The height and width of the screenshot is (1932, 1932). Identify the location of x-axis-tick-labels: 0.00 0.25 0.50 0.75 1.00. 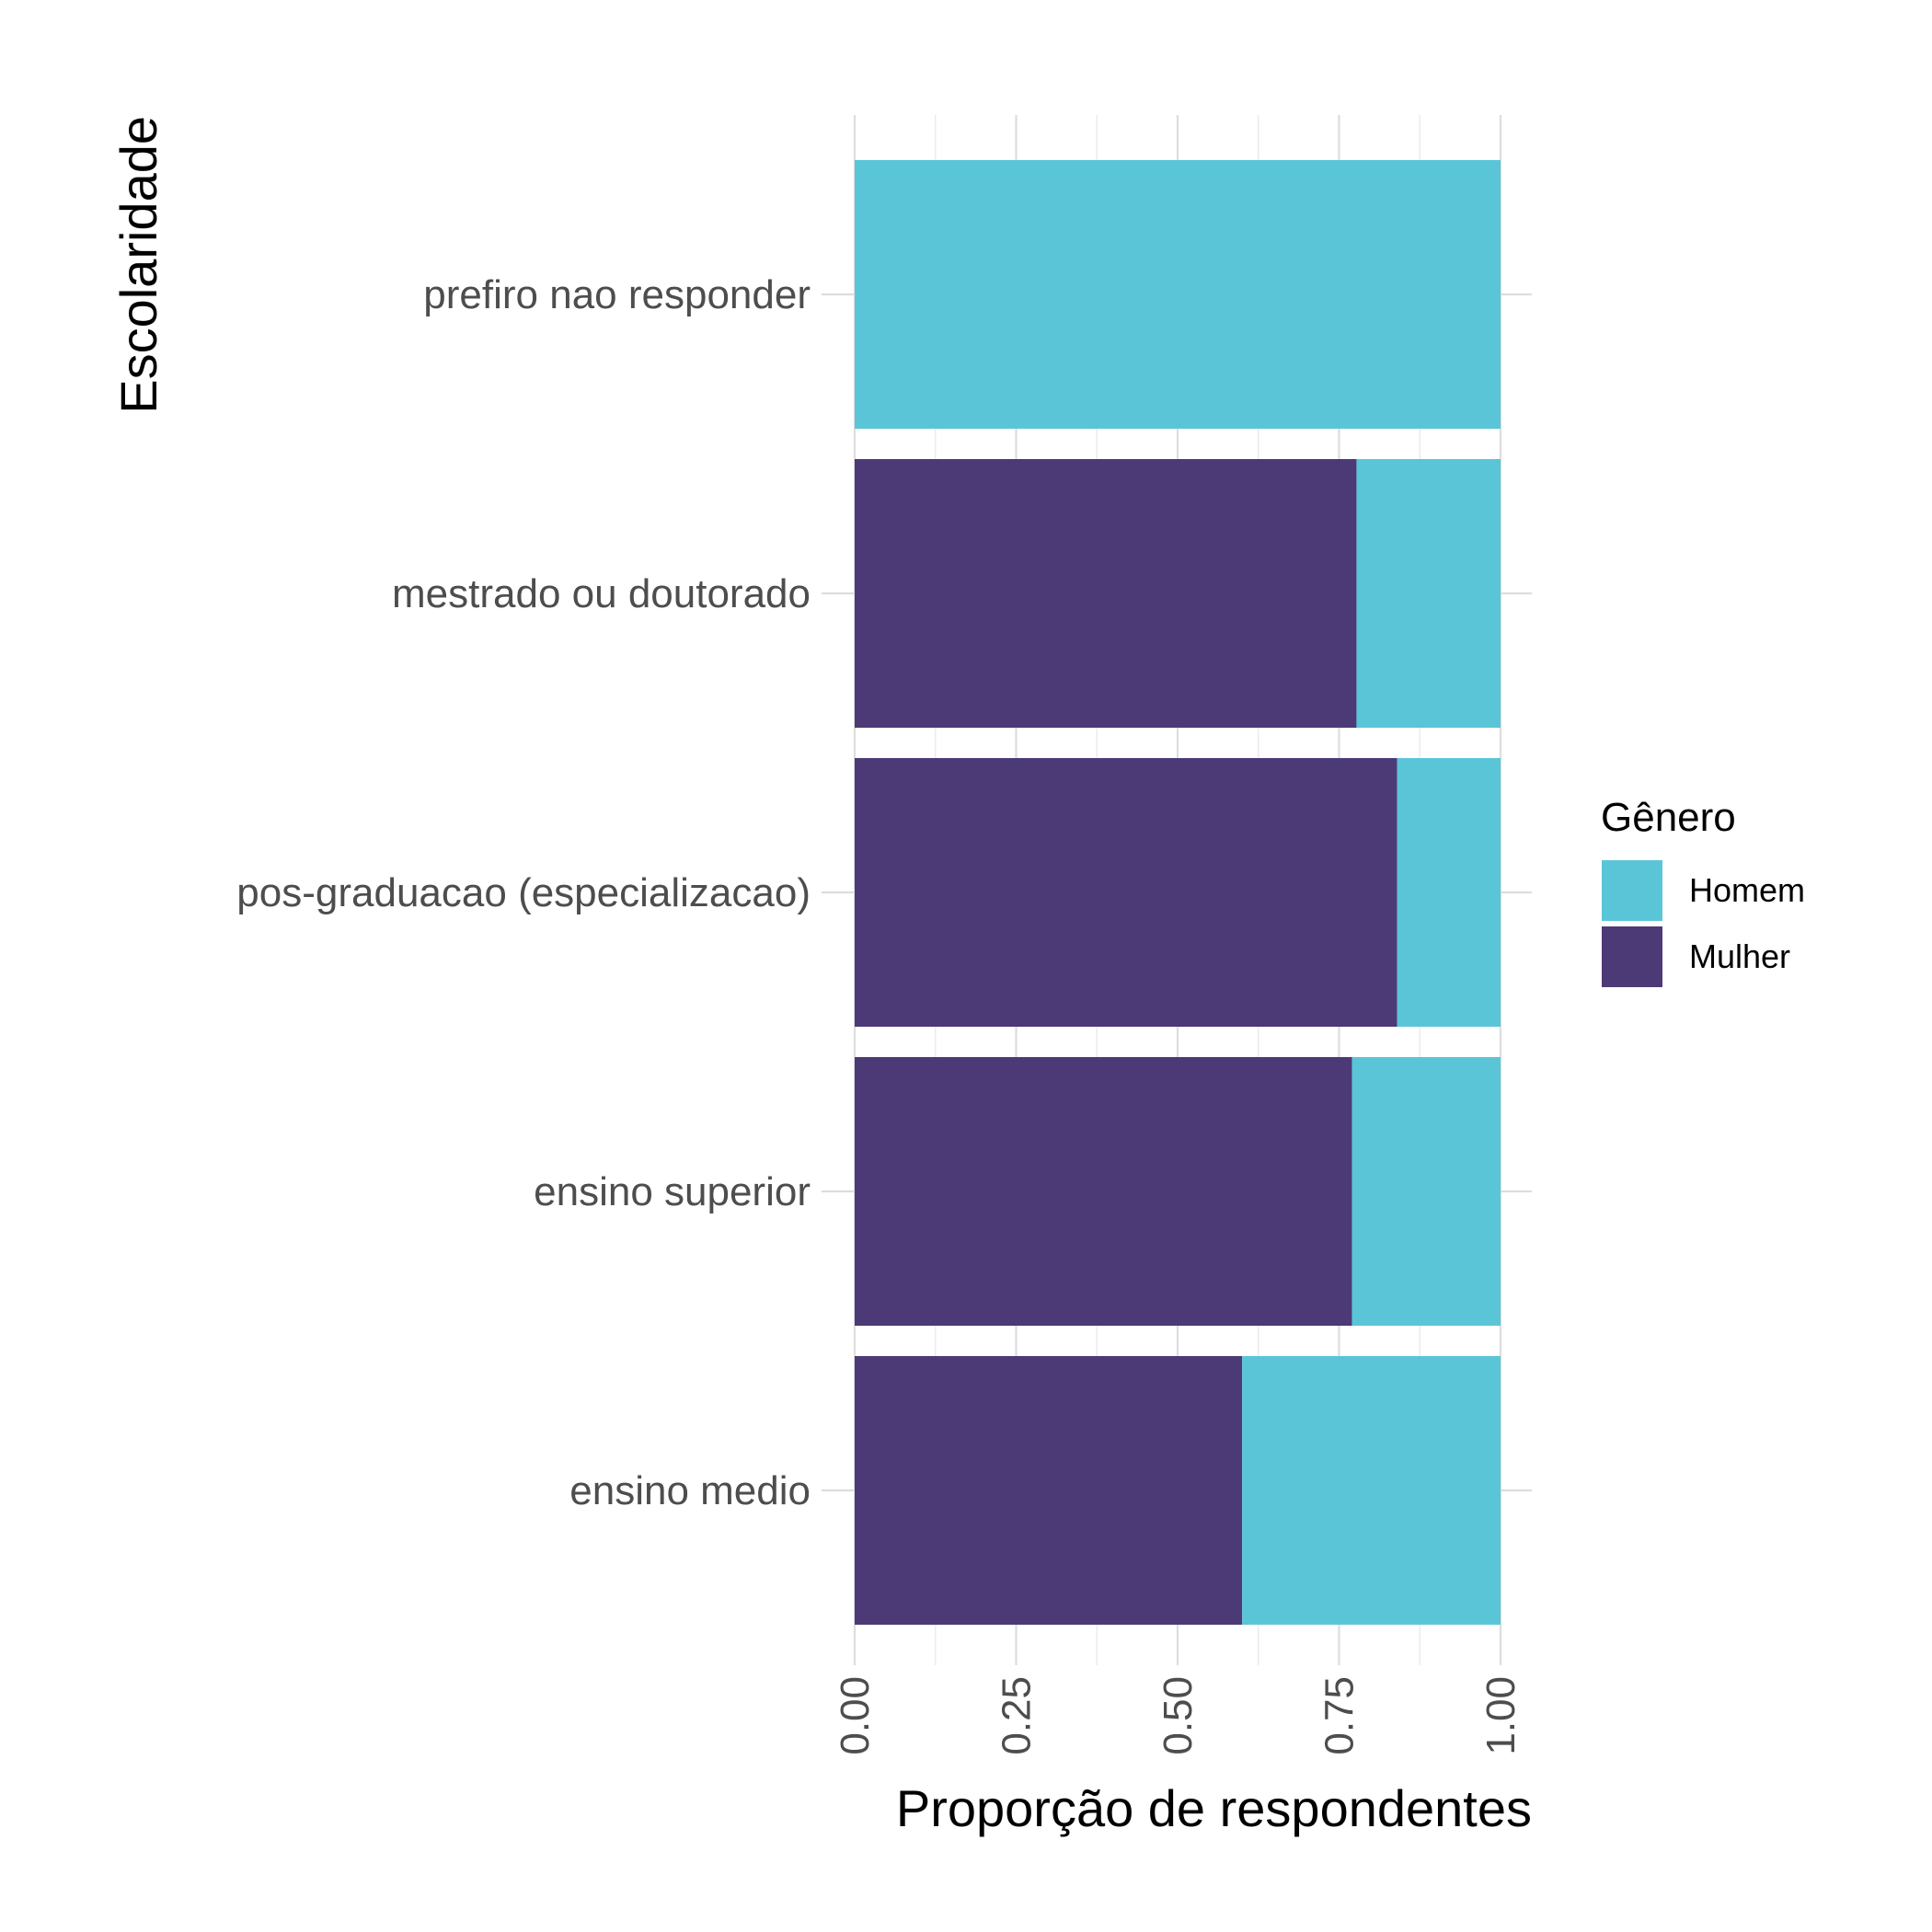
(1178, 1715).